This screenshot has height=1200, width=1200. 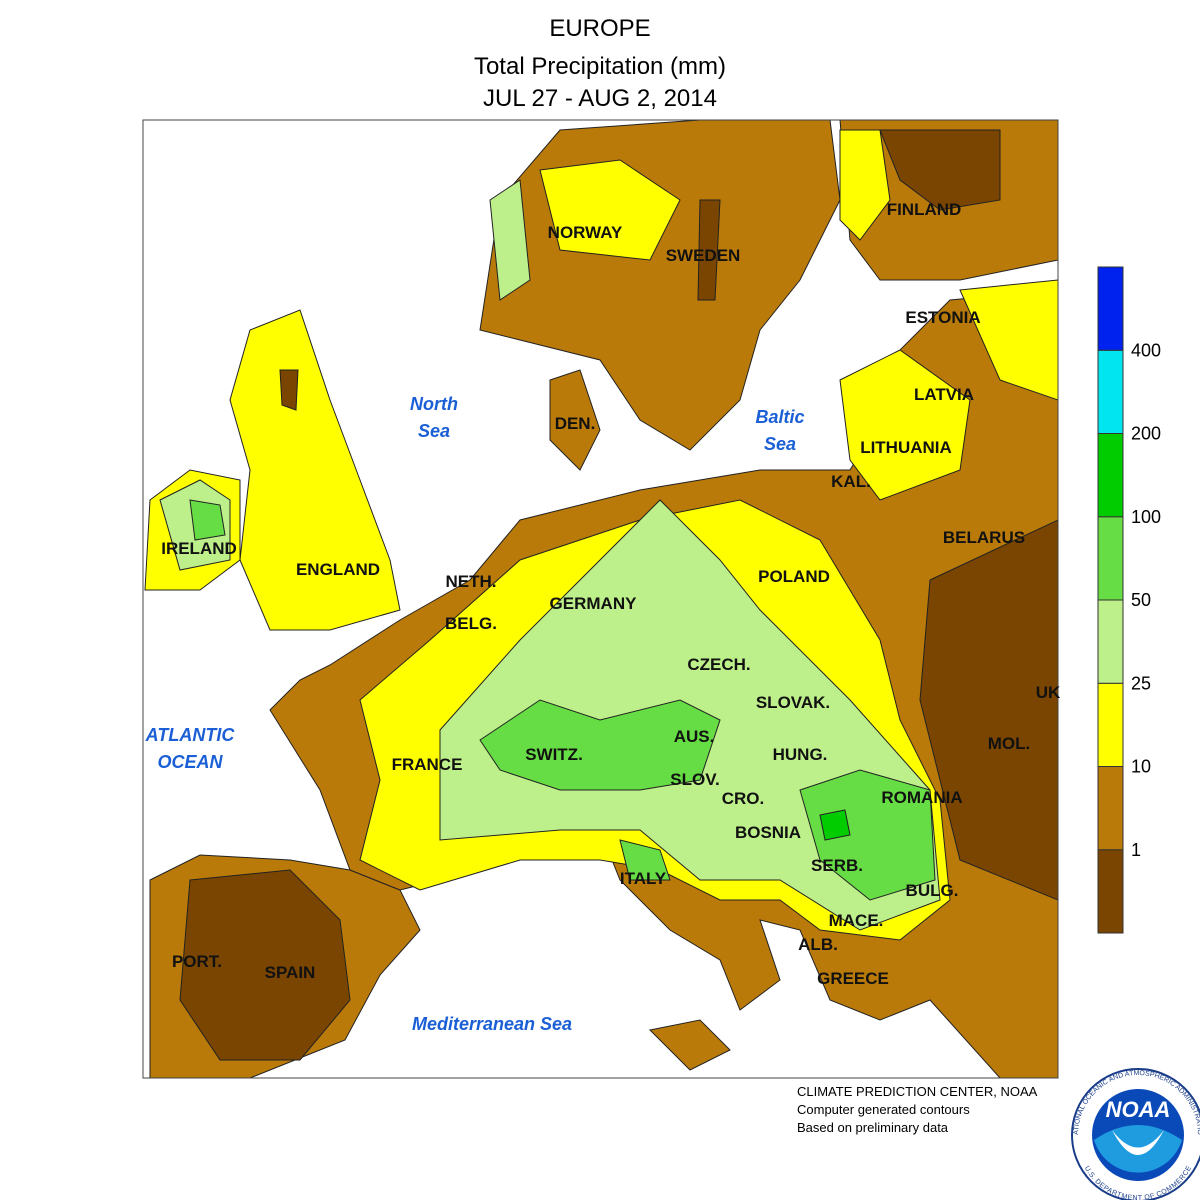 I want to click on country-label: BULG., so click(x=932, y=890).